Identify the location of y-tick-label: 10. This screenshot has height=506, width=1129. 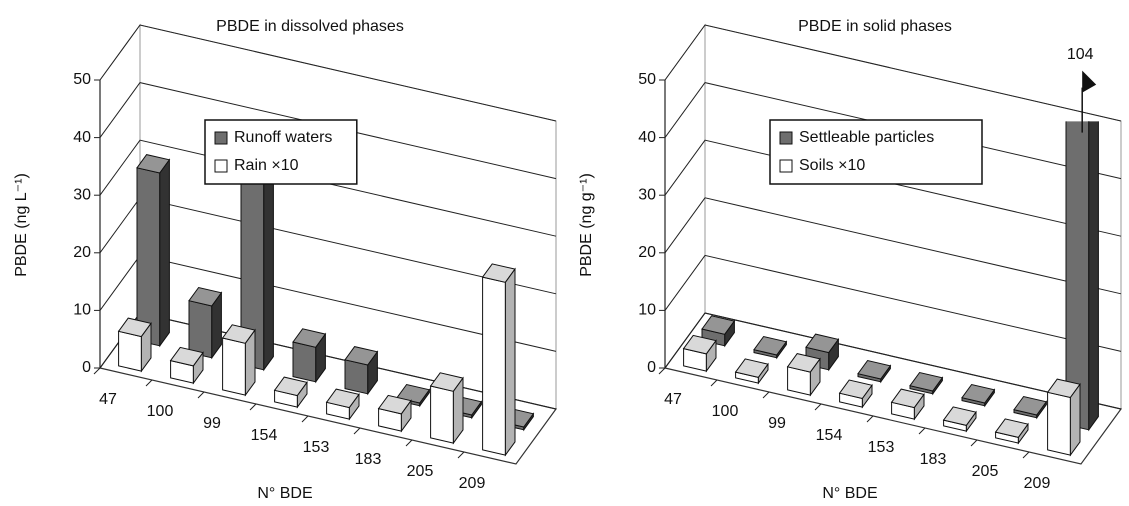
(82, 310).